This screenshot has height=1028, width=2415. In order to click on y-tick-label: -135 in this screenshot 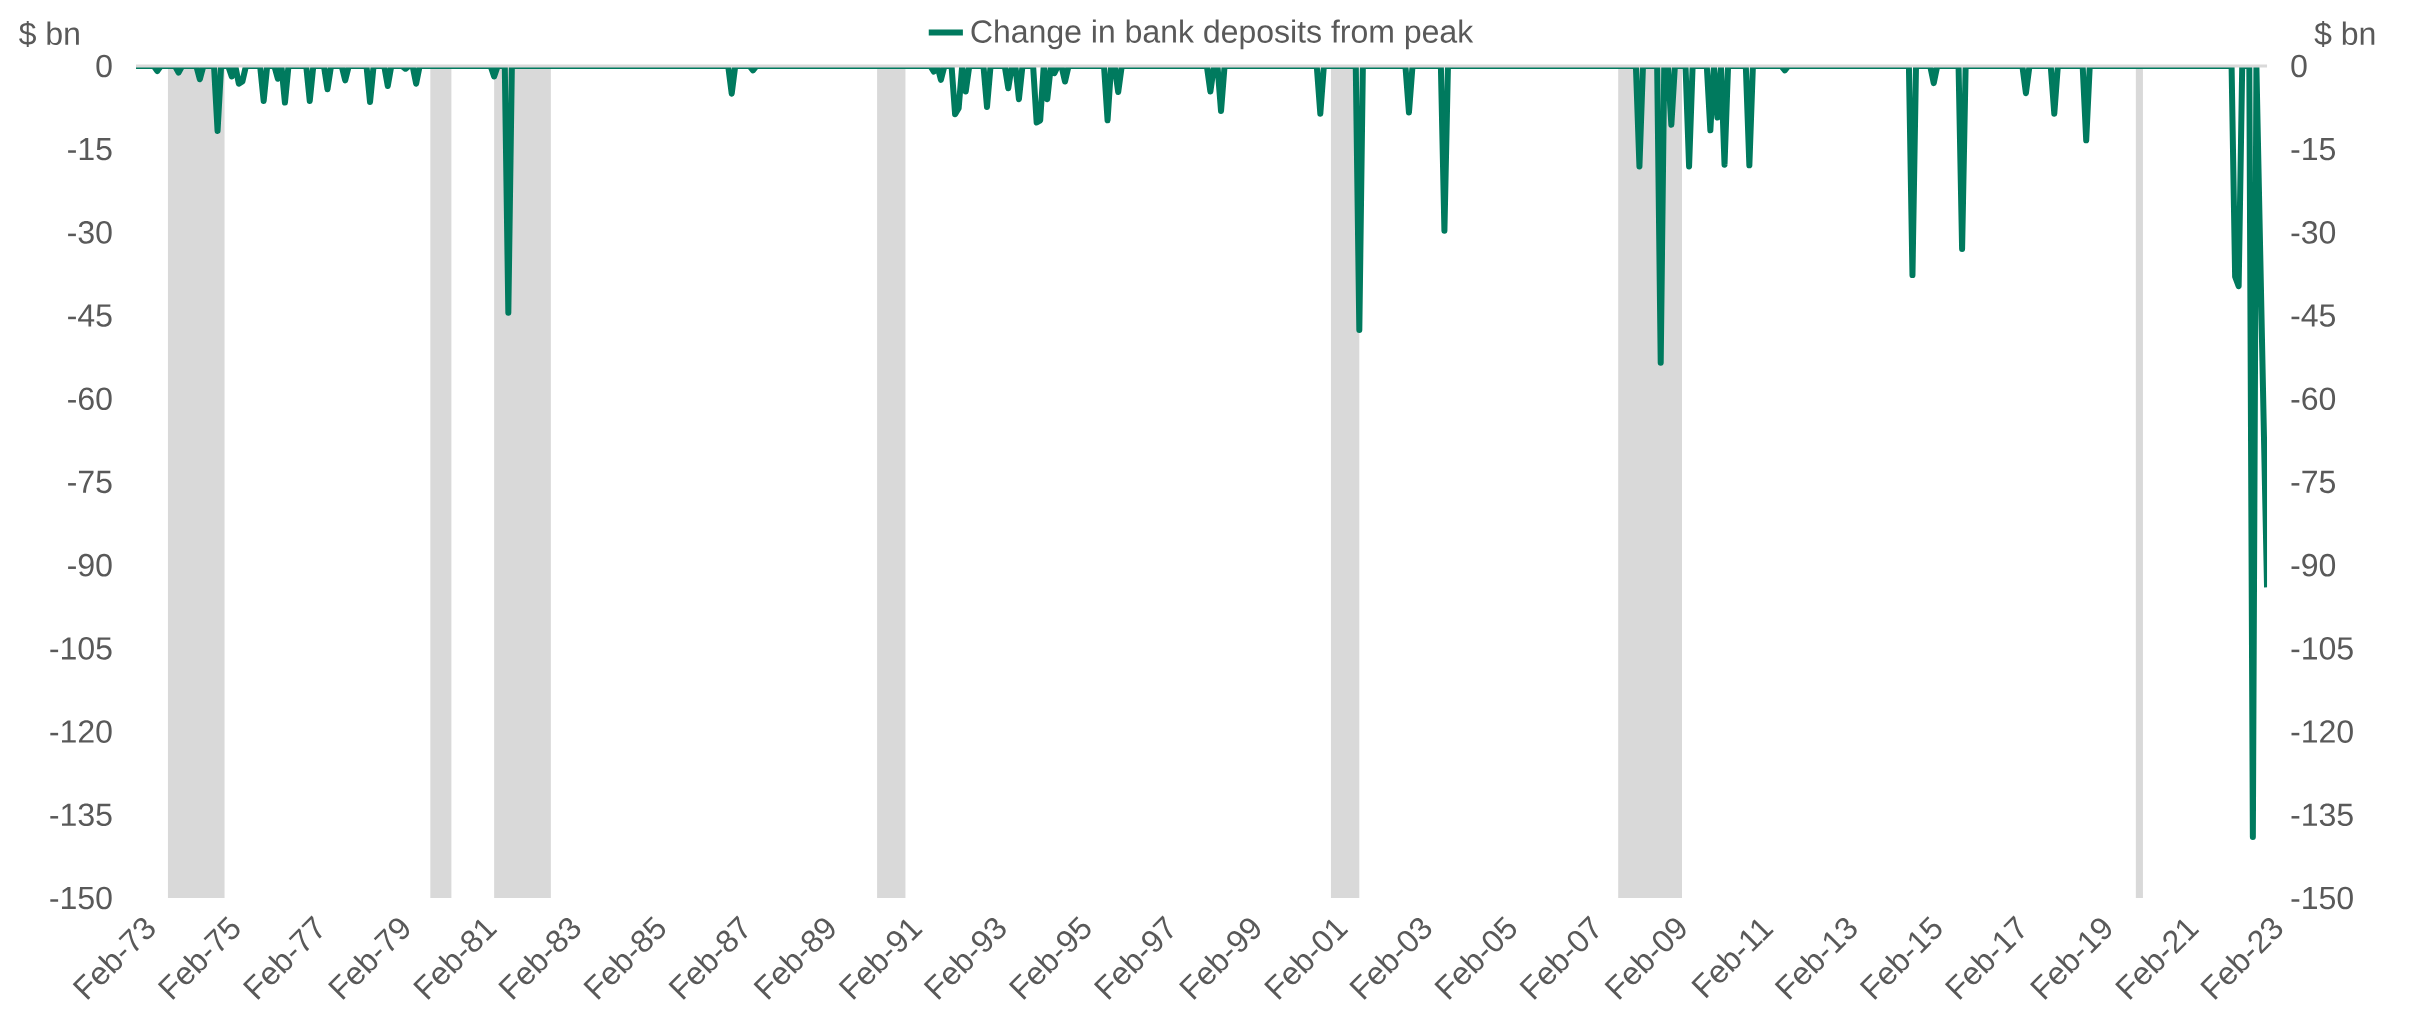, I will do `click(81, 815)`.